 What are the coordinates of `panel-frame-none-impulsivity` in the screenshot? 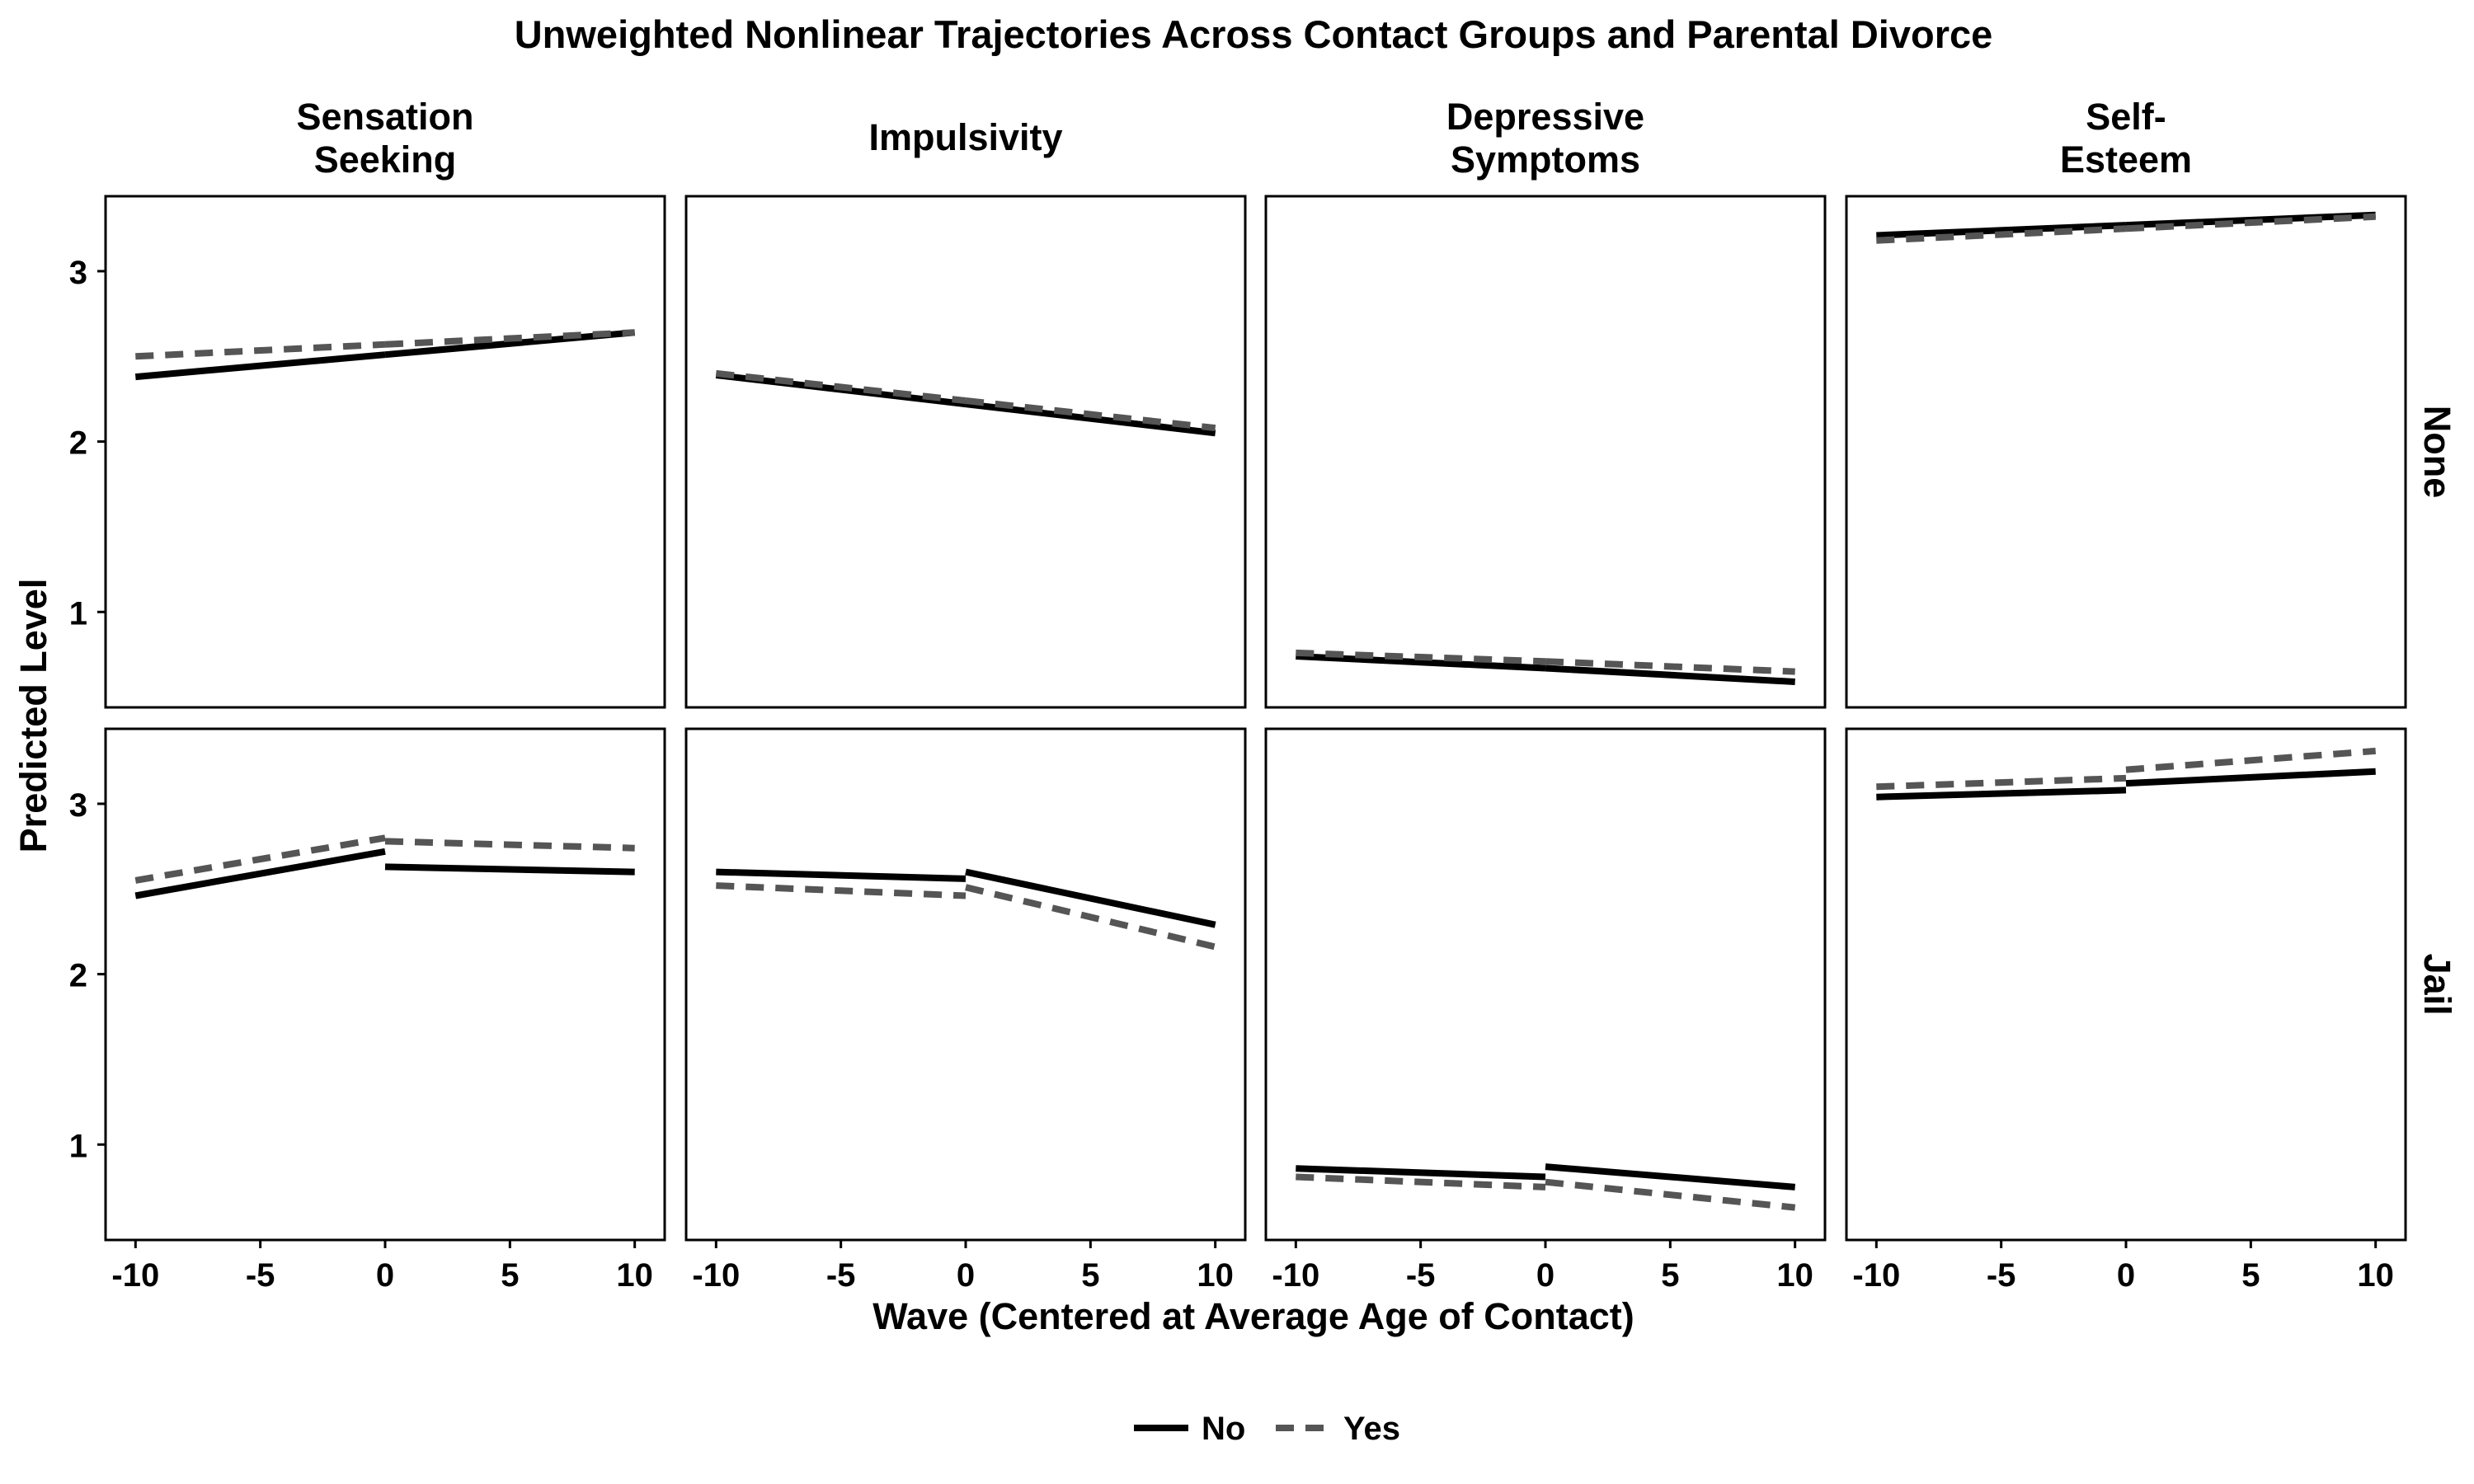 It's located at (965, 452).